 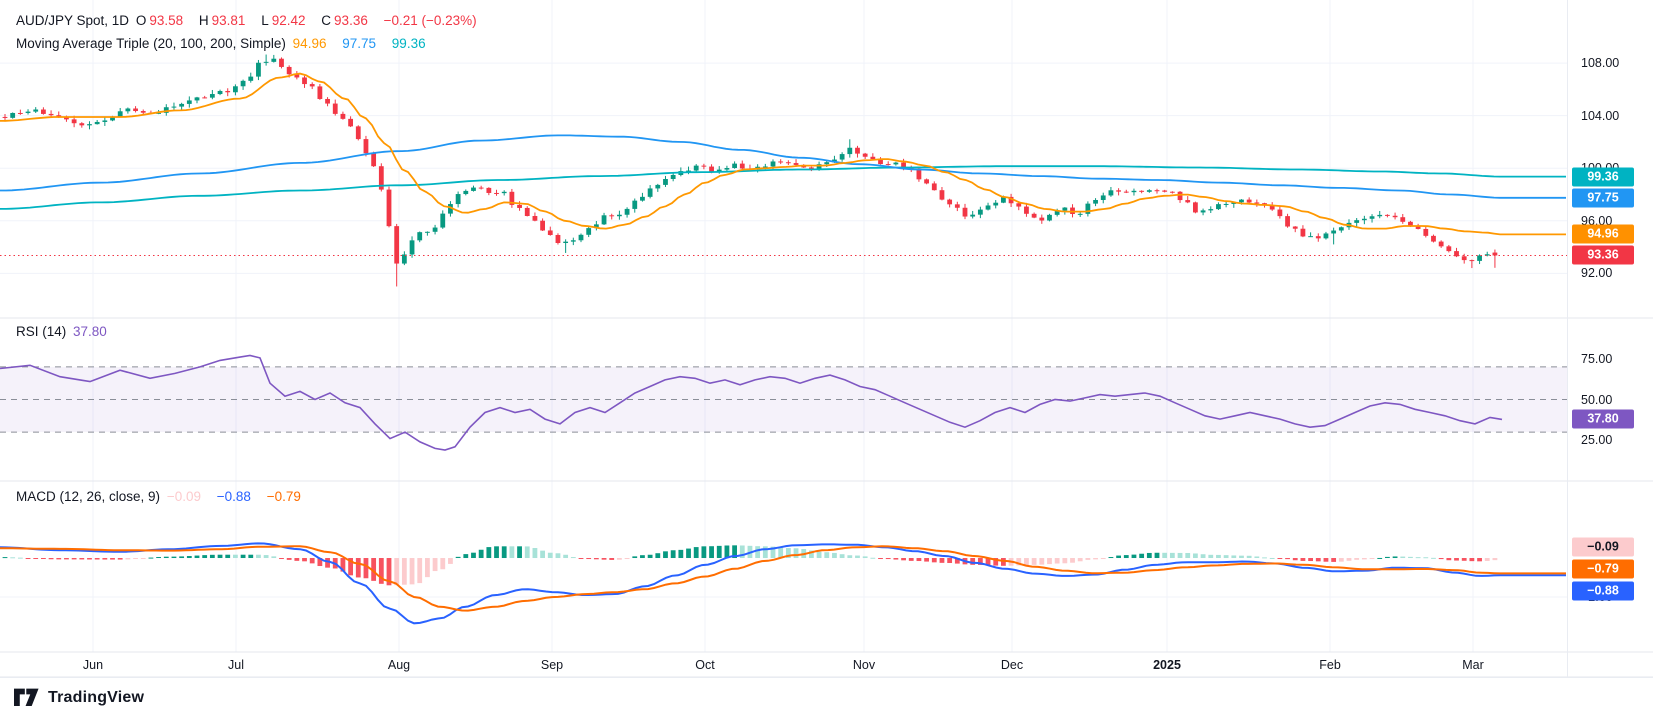 I want to click on price-badge: −0.88, so click(x=1603, y=591).